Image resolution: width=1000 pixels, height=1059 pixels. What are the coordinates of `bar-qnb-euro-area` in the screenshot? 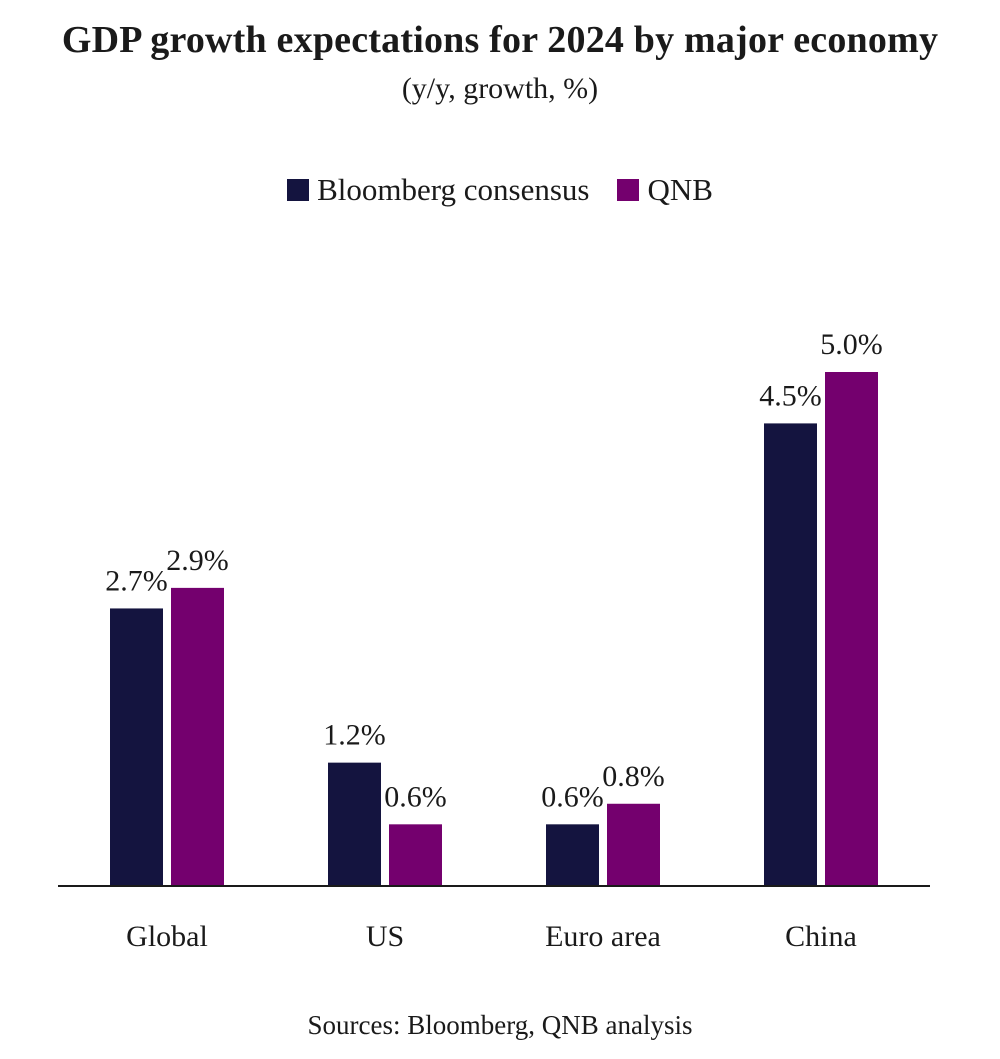 It's located at (633, 844).